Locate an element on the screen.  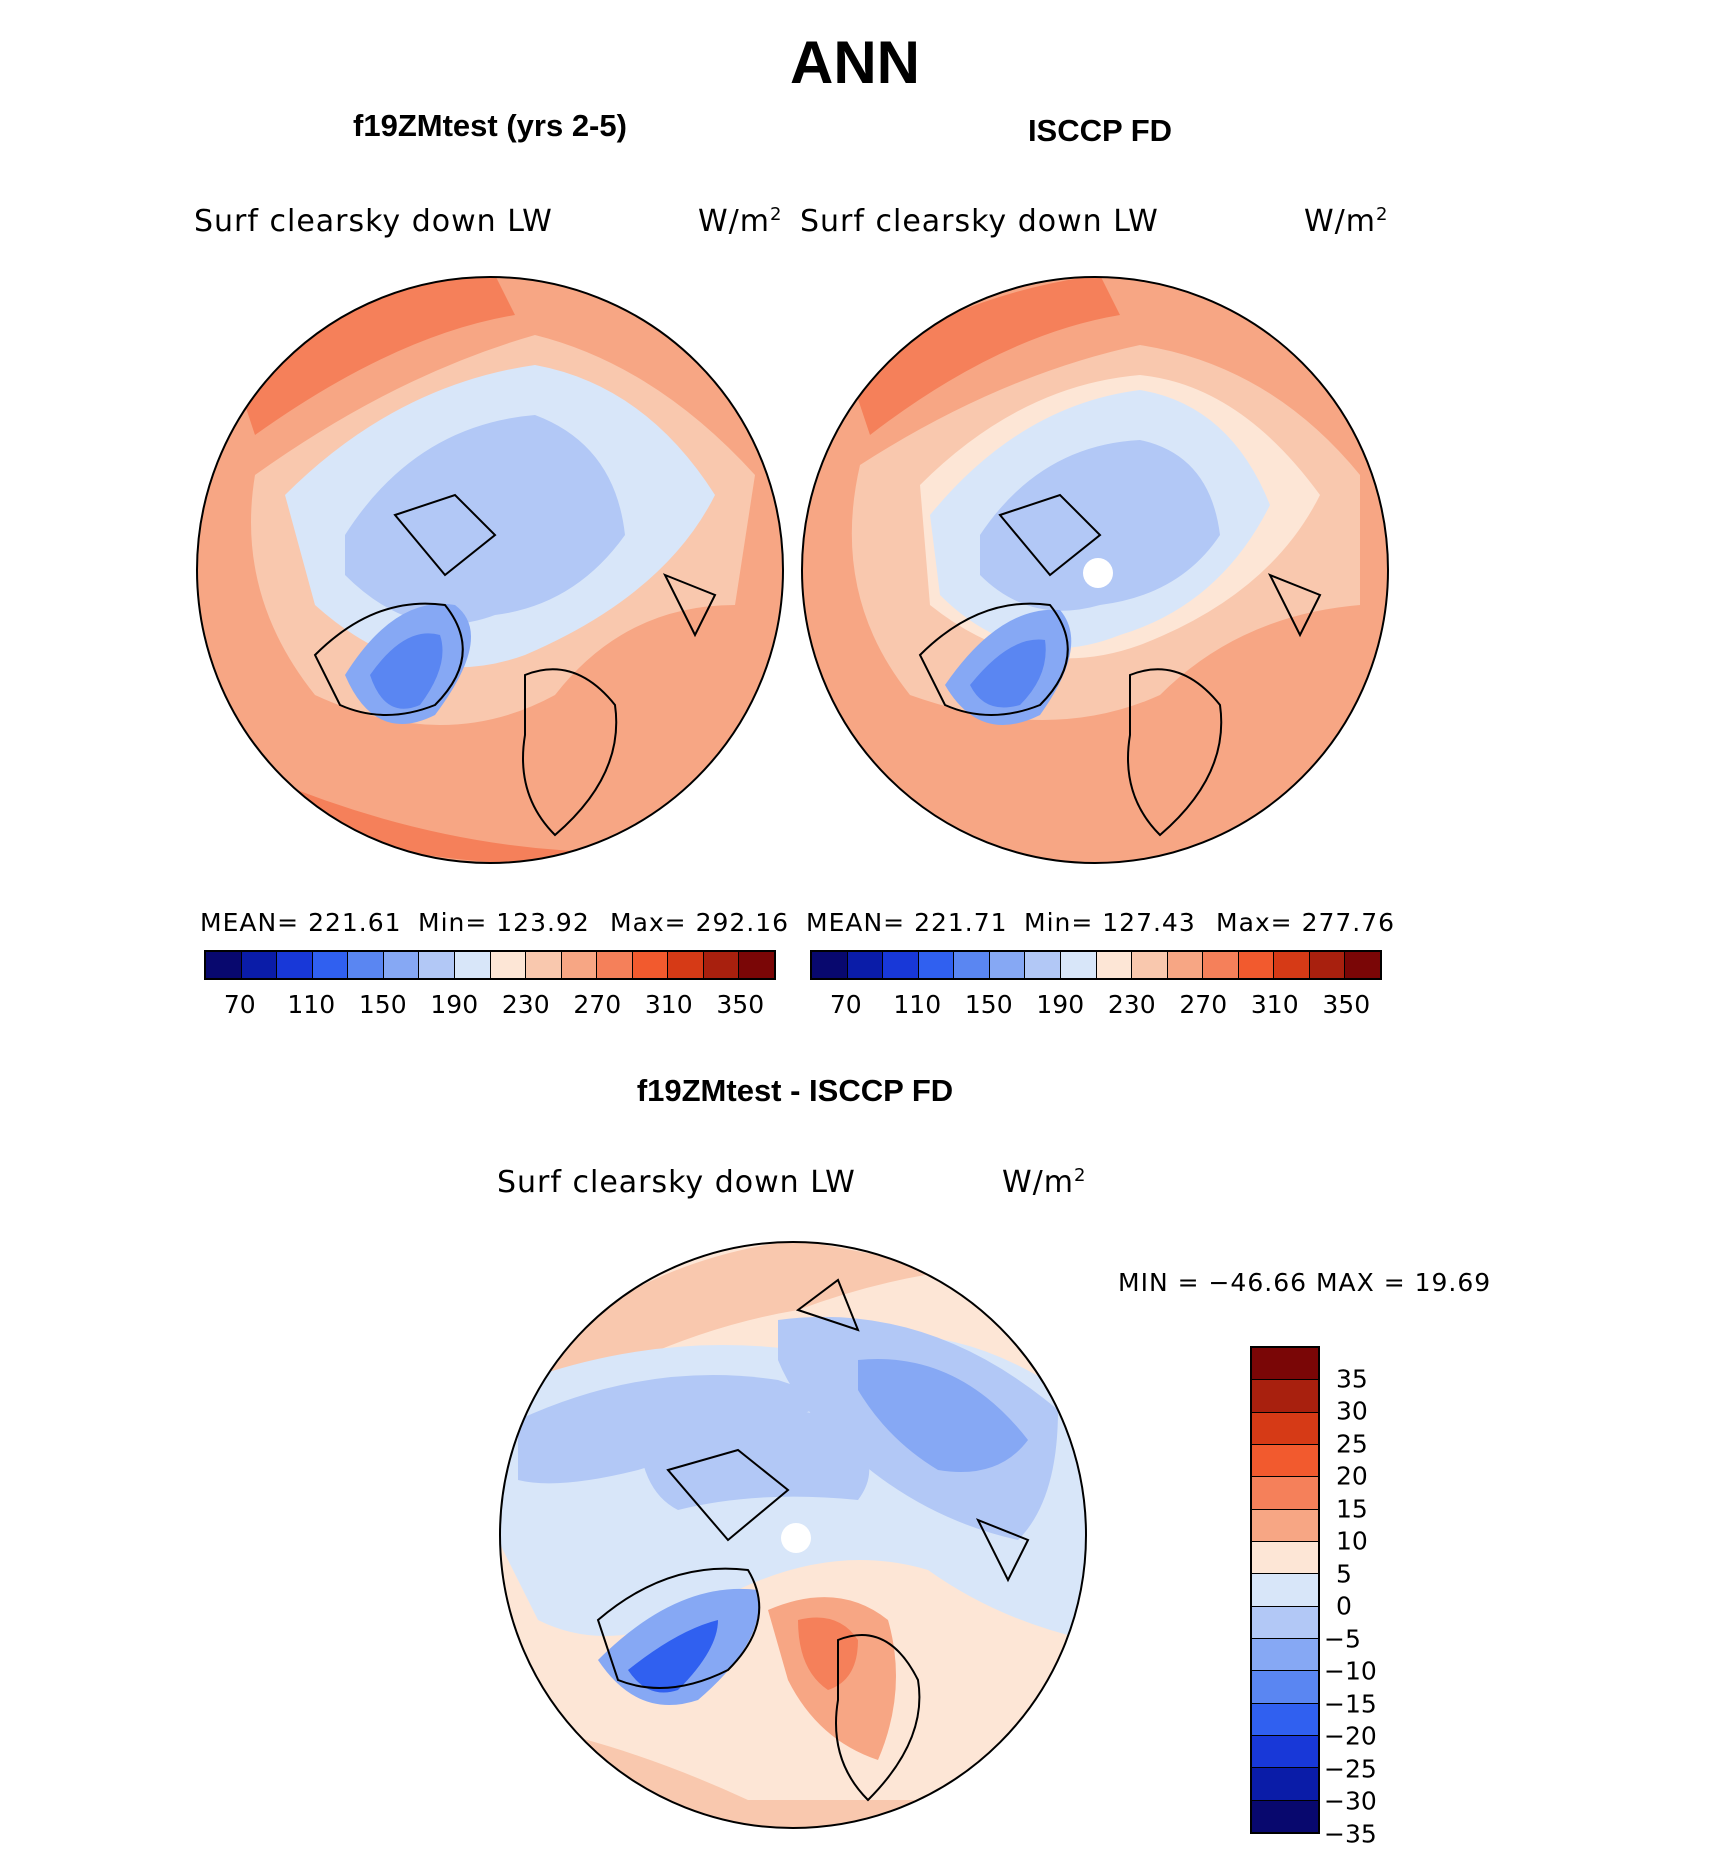
panel-2-colorbar is located at coordinates (1096, 965).